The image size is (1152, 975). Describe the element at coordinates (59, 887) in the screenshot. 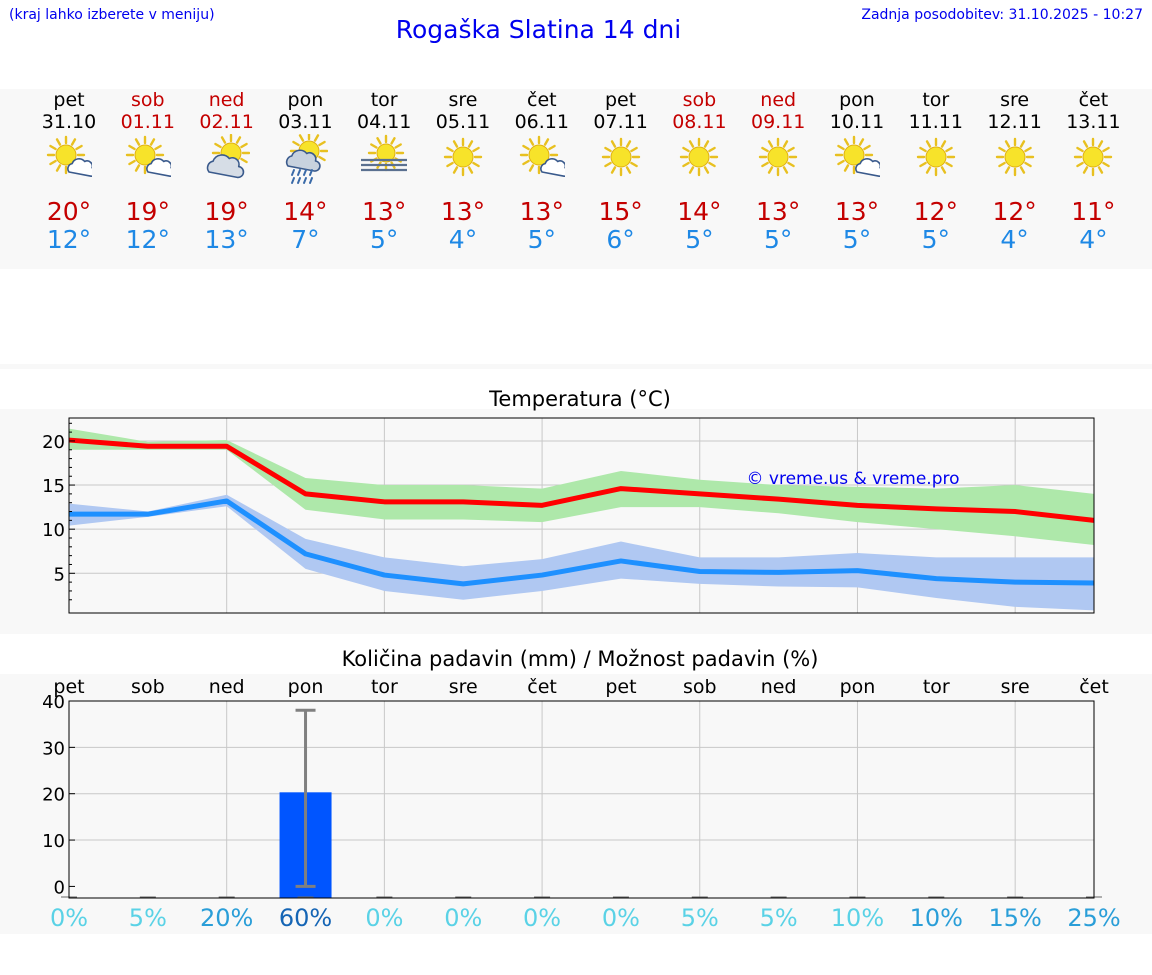

I see `y-tick-label: 0` at that location.